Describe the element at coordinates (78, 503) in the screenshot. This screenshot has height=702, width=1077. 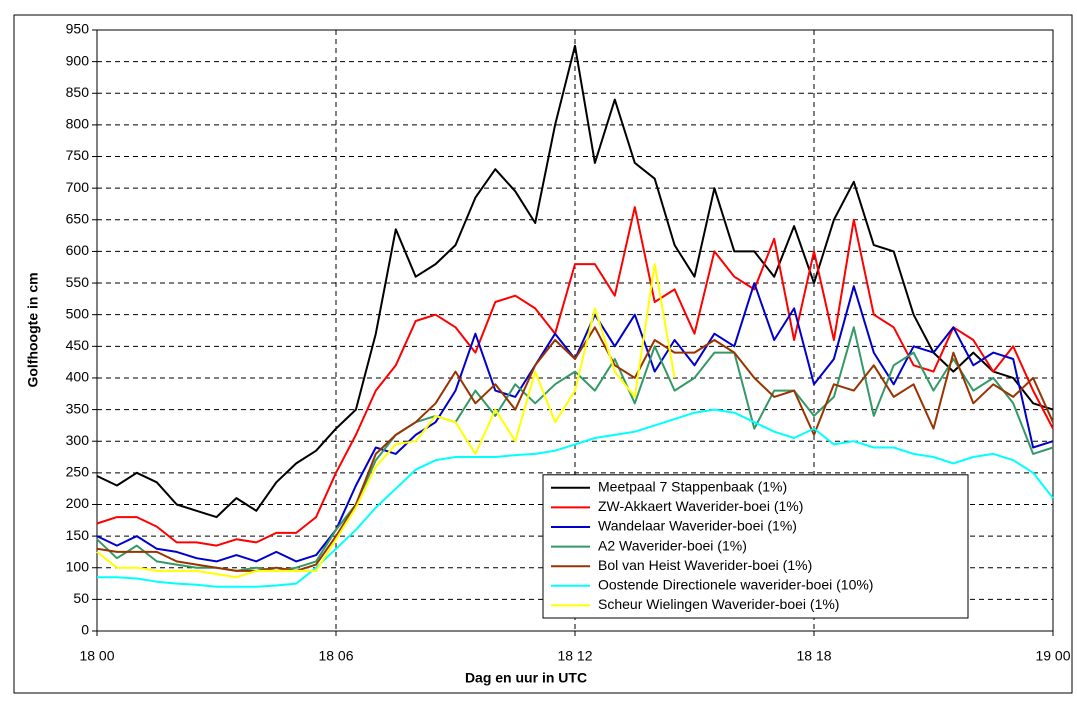
I see `y-tick-label: 200` at that location.